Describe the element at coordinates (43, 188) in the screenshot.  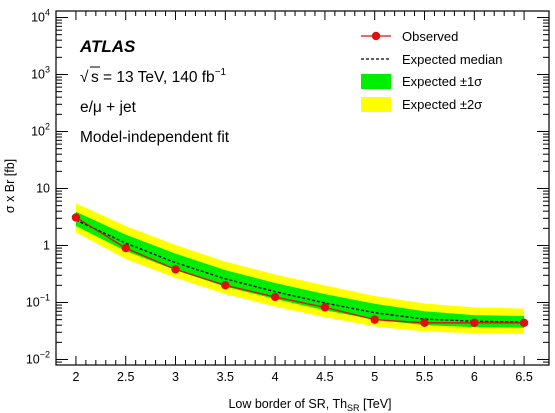
I see `y-tick-label: 10` at that location.